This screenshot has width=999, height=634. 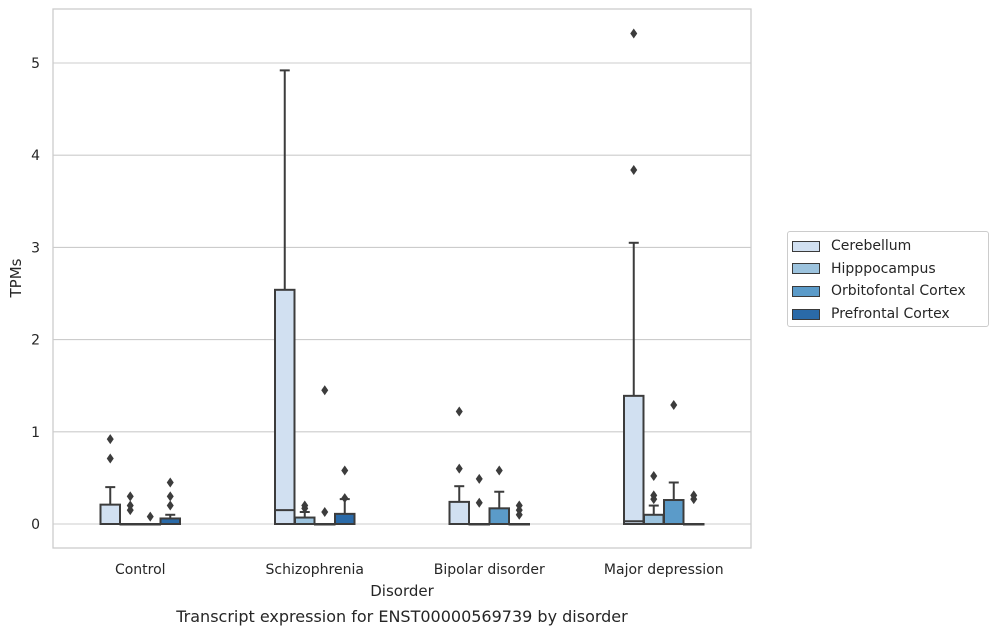 What do you see at coordinates (883, 268) in the screenshot?
I see `legend-label: Hipppocampus` at bounding box center [883, 268].